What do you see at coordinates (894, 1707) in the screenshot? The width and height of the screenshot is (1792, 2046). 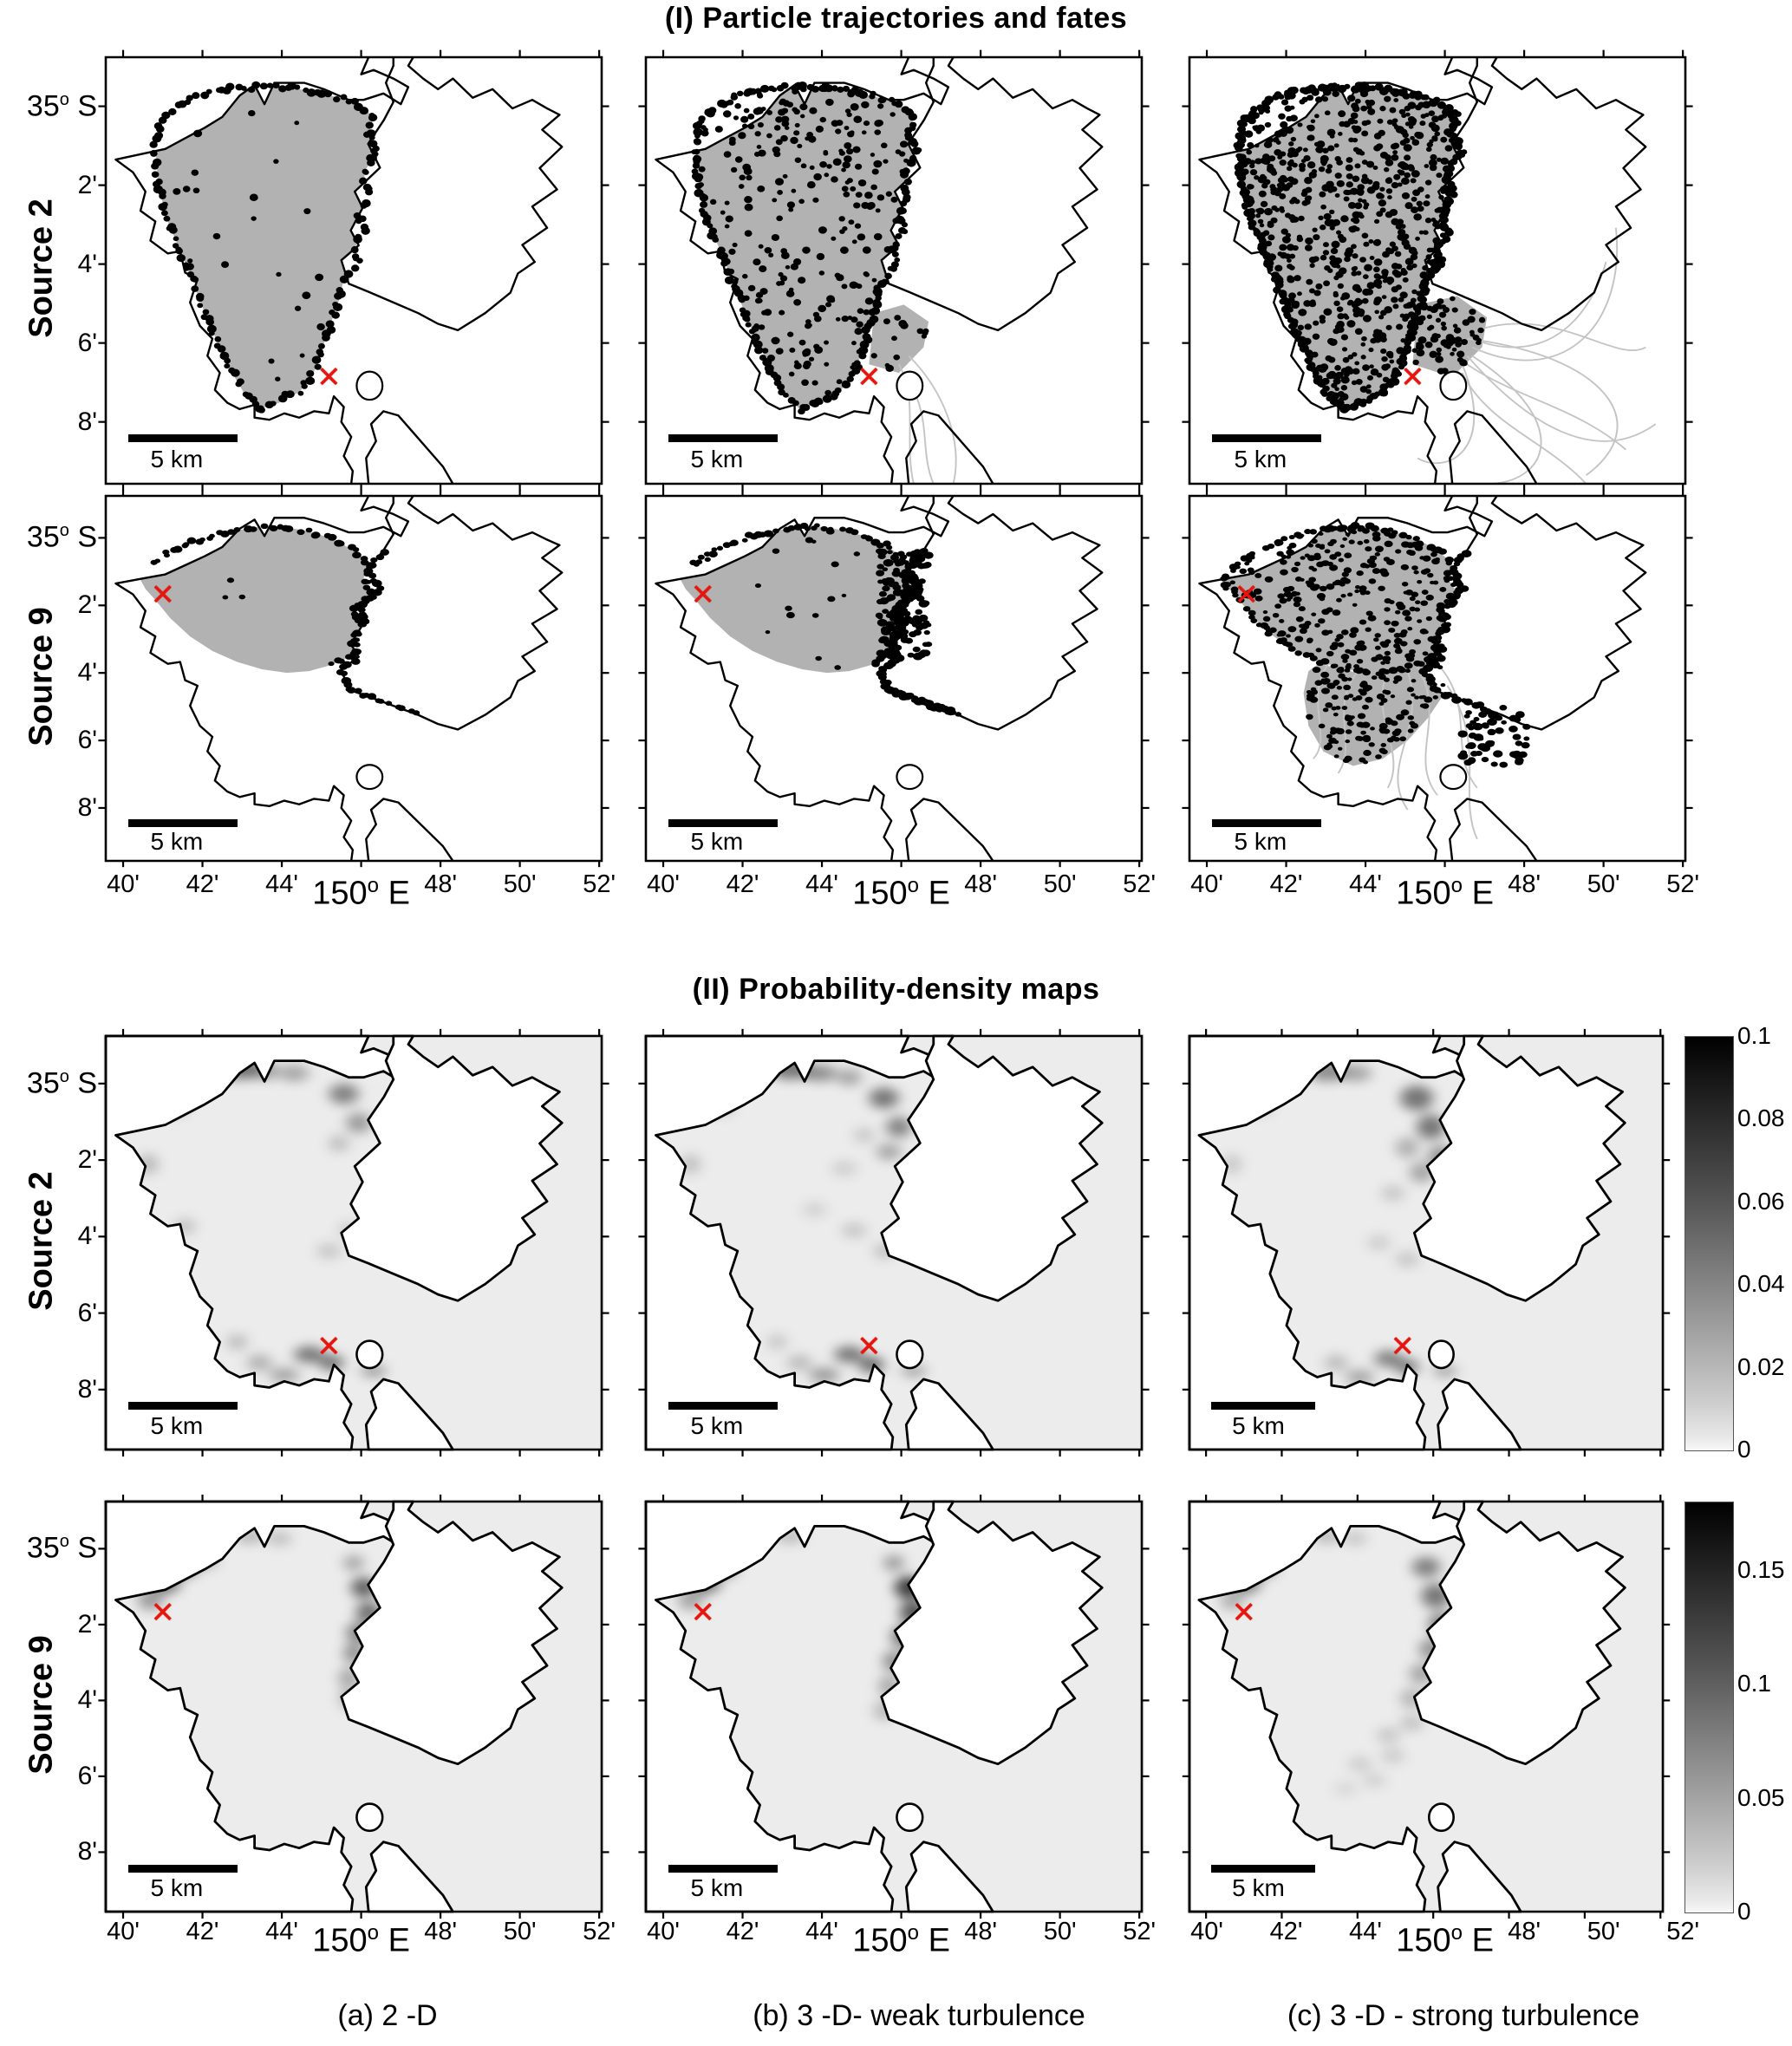 I see `map-II-b-9: 5 km ✕` at bounding box center [894, 1707].